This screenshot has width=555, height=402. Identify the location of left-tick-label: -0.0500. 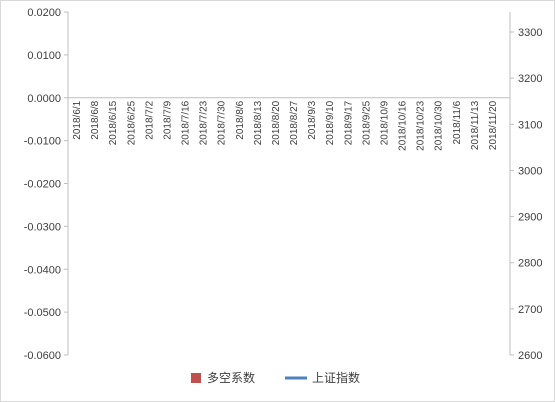
(42, 313).